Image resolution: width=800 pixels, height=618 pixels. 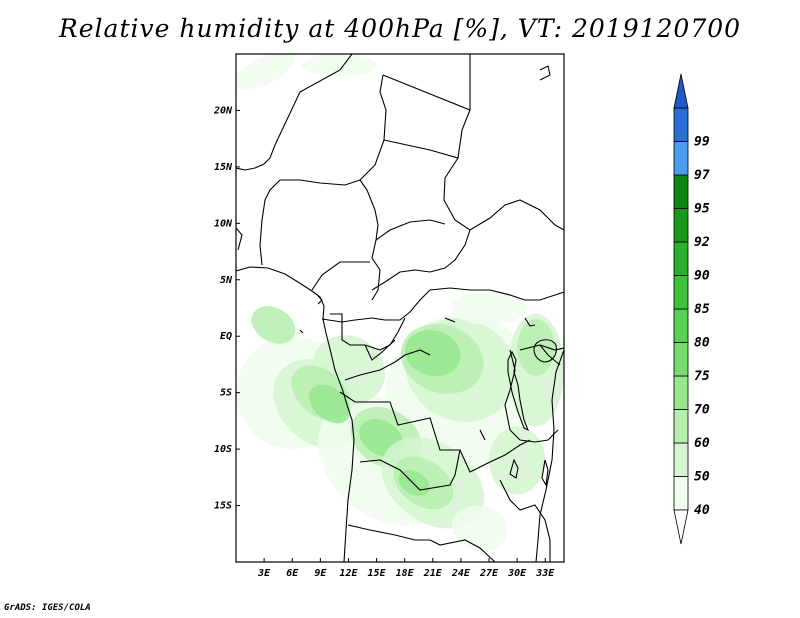 What do you see at coordinates (549, 455) in the screenshot?
I see `coastline-east` at bounding box center [549, 455].